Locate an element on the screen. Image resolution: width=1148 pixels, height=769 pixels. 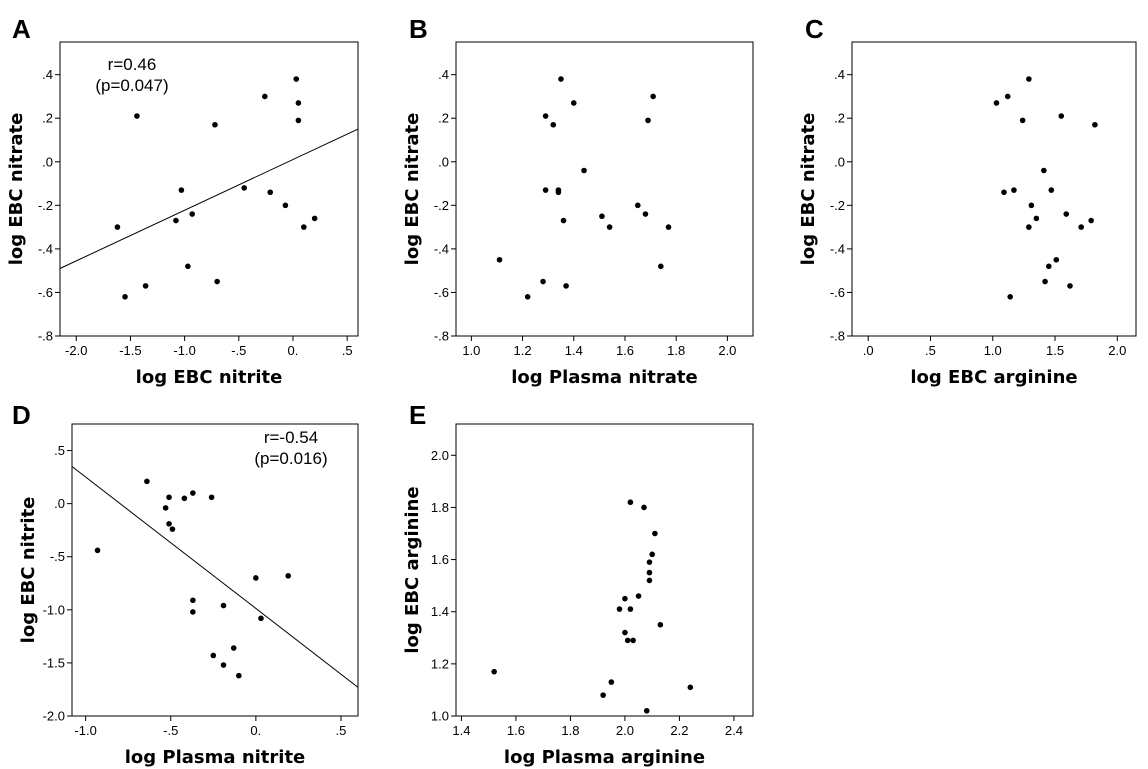
panel-a-y-tick-label: .2 is located at coordinates (47, 118).